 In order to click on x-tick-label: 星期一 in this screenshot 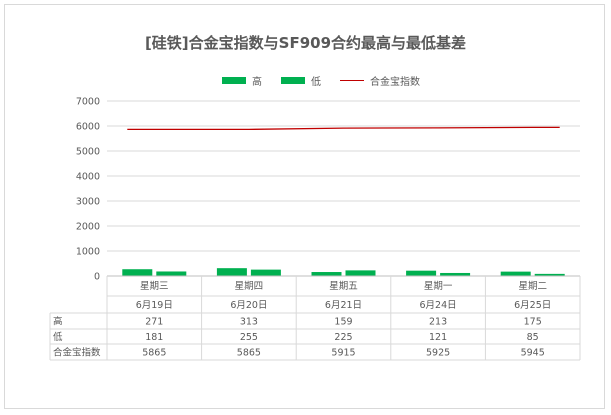, I will do `click(438, 286)`.